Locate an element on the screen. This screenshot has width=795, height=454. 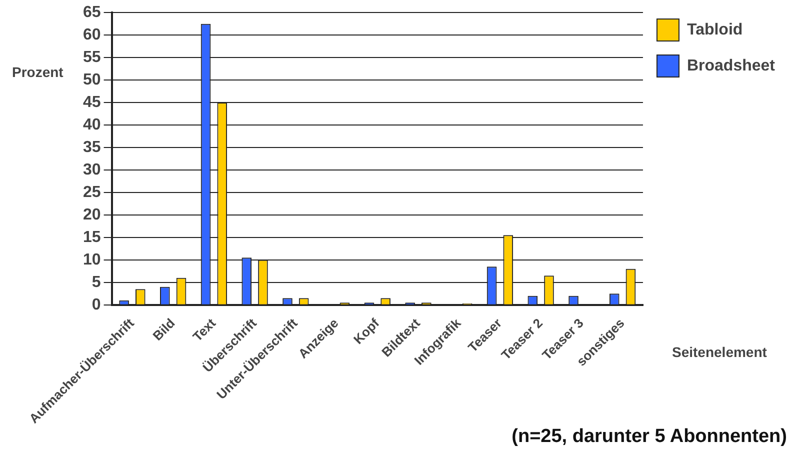
y-tick-label: 60 is located at coordinates (92, 35).